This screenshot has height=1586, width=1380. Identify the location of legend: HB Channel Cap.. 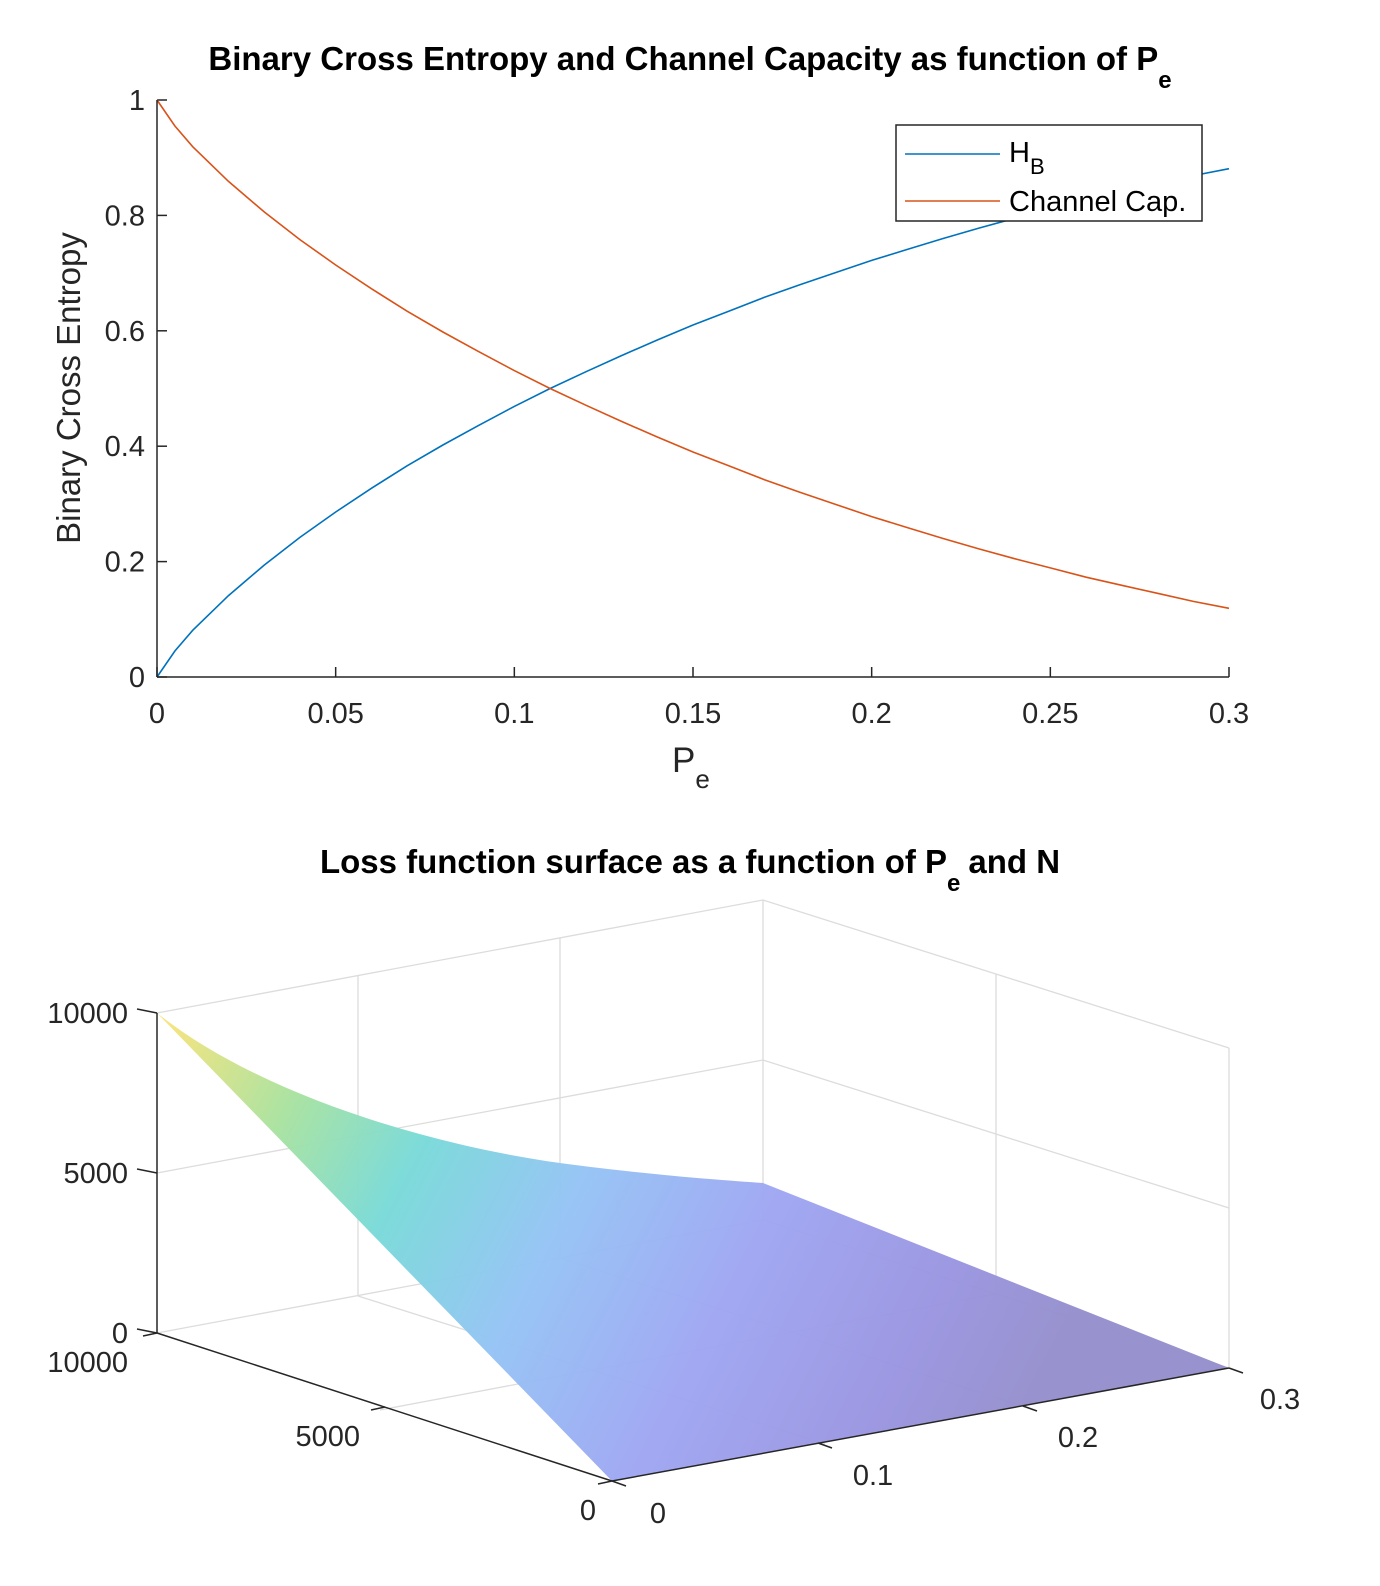
(1049, 173).